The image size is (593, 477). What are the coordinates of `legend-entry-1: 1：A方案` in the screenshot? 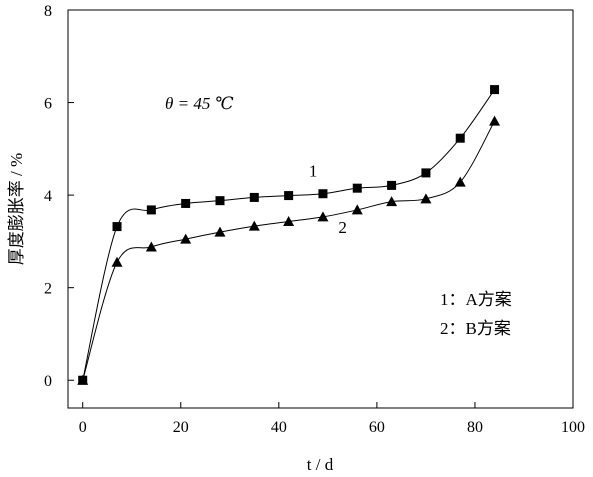 It's located at (476, 299).